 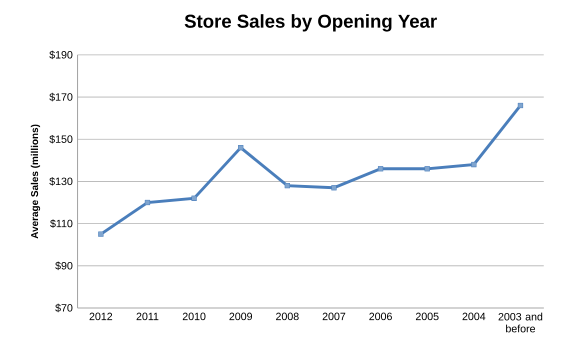 What do you see at coordinates (147, 316) in the screenshot?
I see `x-tick-label: 2011` at bounding box center [147, 316].